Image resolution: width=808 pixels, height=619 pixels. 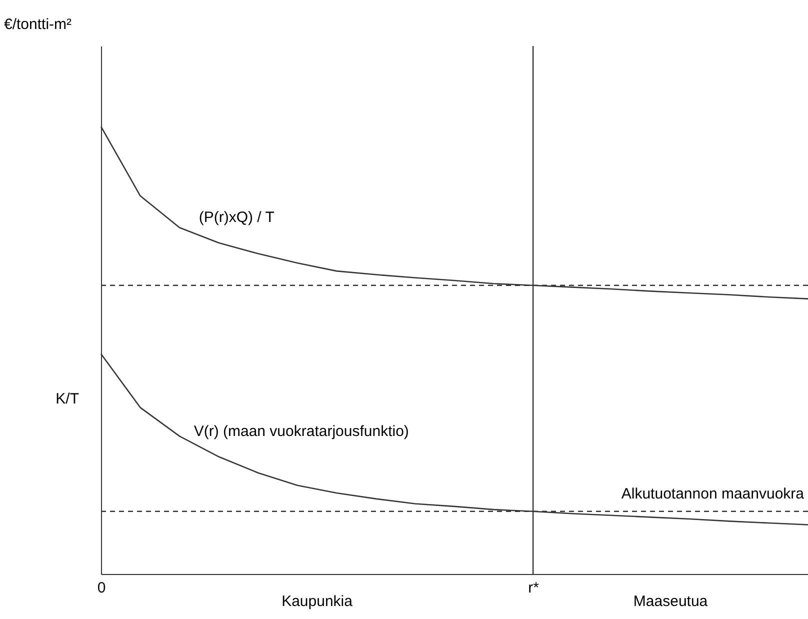 What do you see at coordinates (67, 399) in the screenshot?
I see `text: K/T` at bounding box center [67, 399].